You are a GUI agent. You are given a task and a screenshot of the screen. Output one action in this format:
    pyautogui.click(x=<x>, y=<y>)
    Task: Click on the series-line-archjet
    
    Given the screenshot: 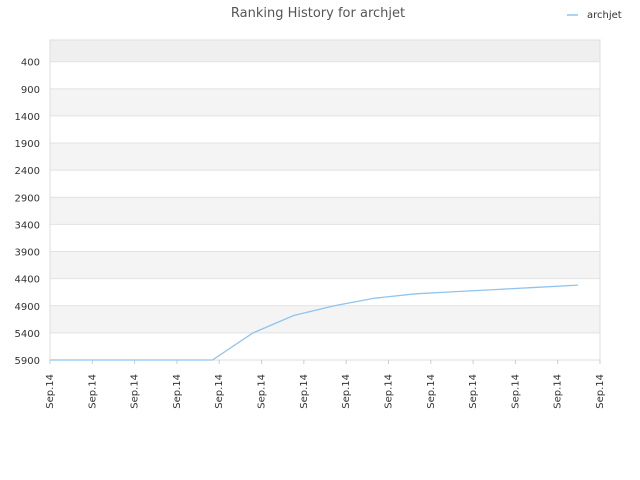 What is the action you would take?
    pyautogui.click(x=314, y=322)
    